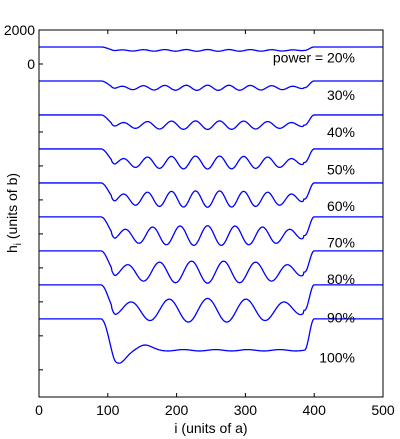 This screenshot has height=439, width=400. What do you see at coordinates (108, 410) in the screenshot?
I see `x-tick-label: 100` at bounding box center [108, 410].